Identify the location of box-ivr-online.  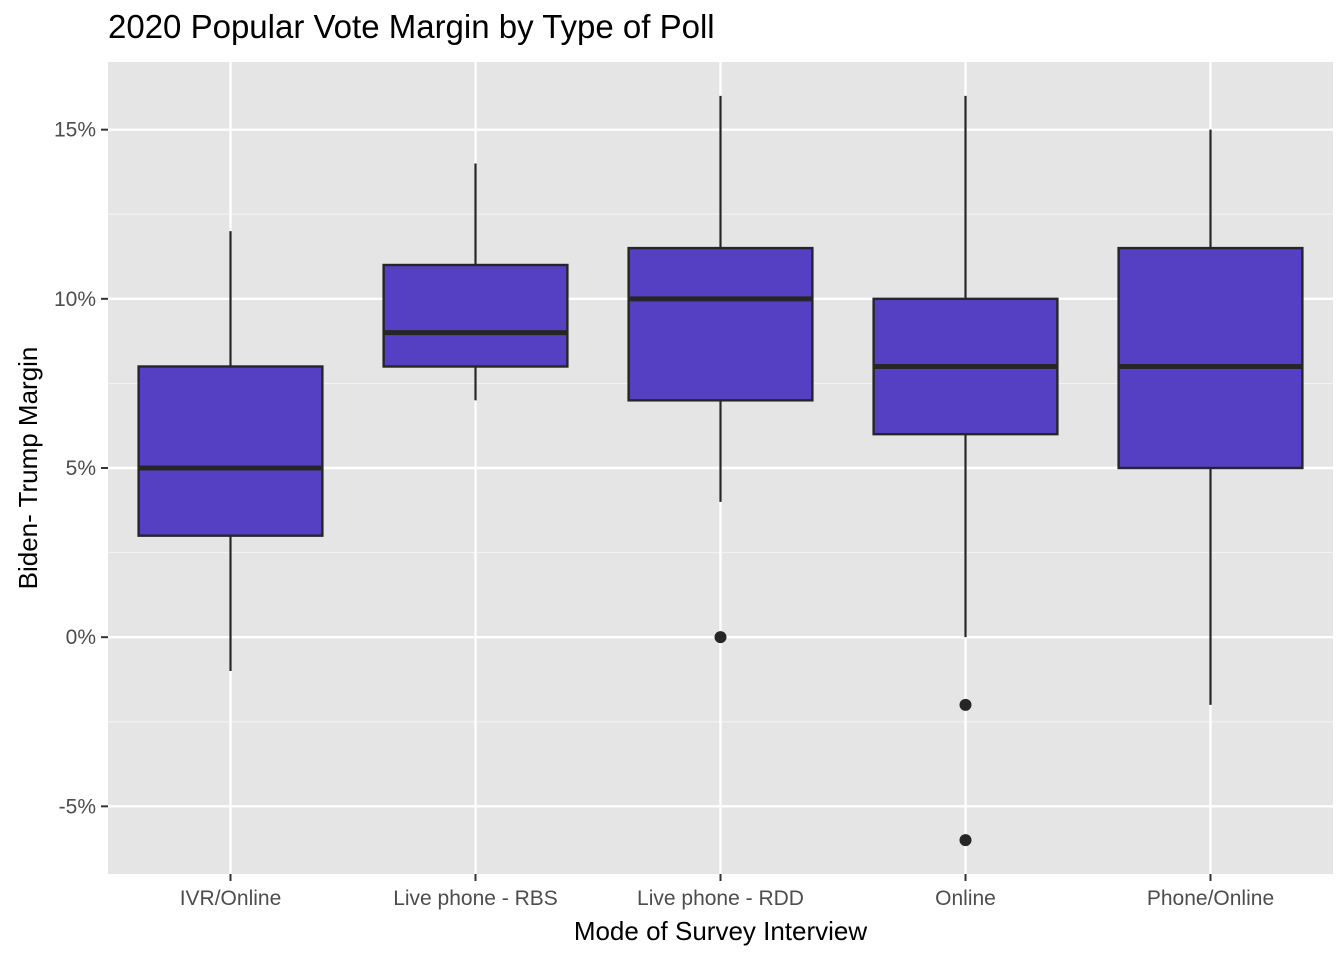
(230, 451).